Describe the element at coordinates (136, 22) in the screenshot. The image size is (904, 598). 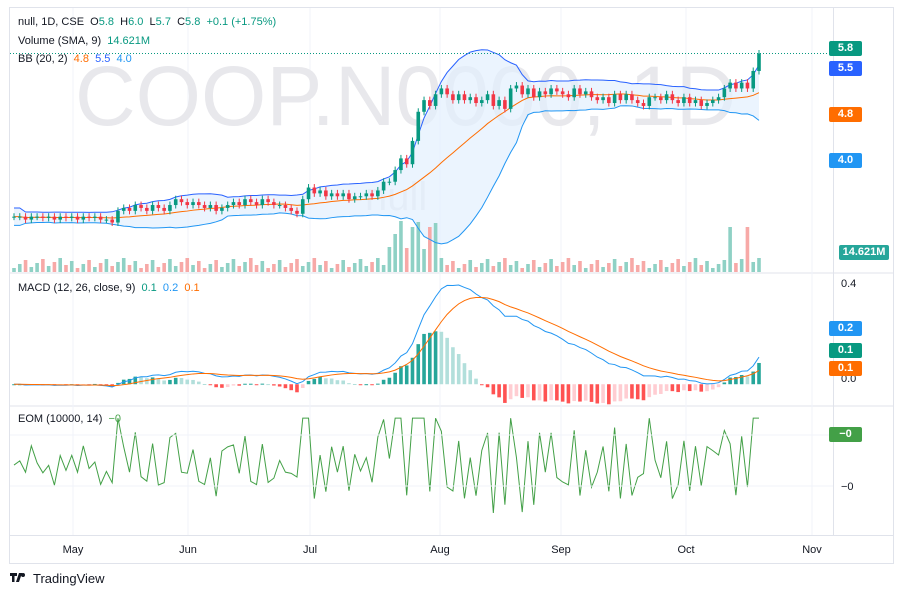
I see `high-value: 6.0` at that location.